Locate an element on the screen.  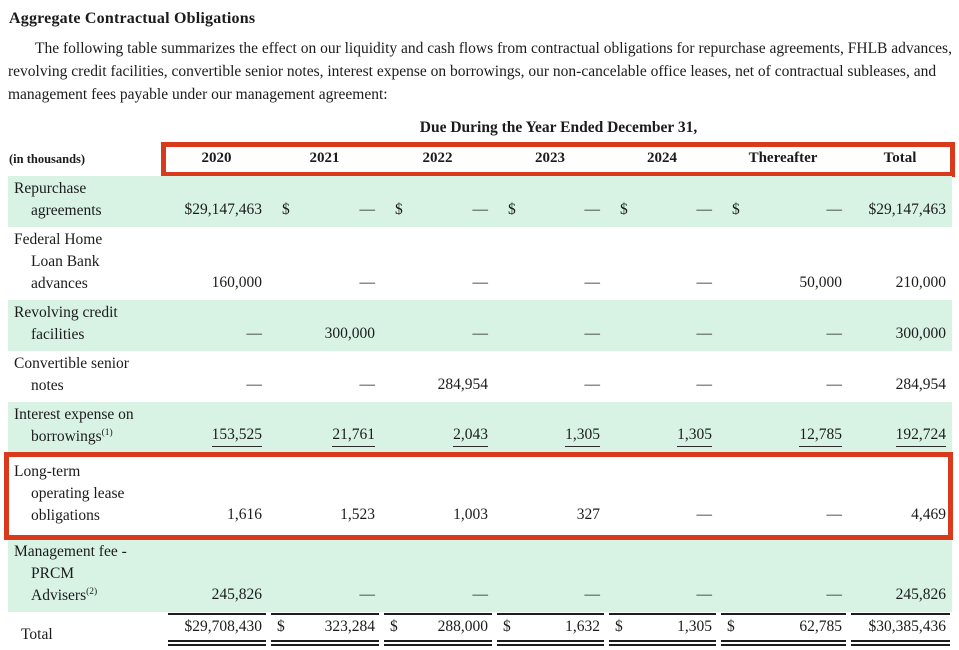
cell-value: 210,000 is located at coordinates (920, 282).